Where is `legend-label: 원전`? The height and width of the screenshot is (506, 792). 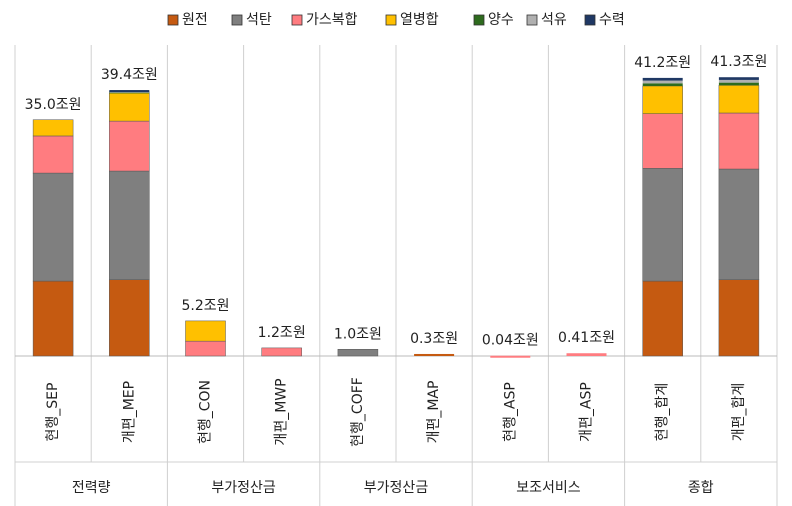
legend-label: 원전 is located at coordinates (195, 20).